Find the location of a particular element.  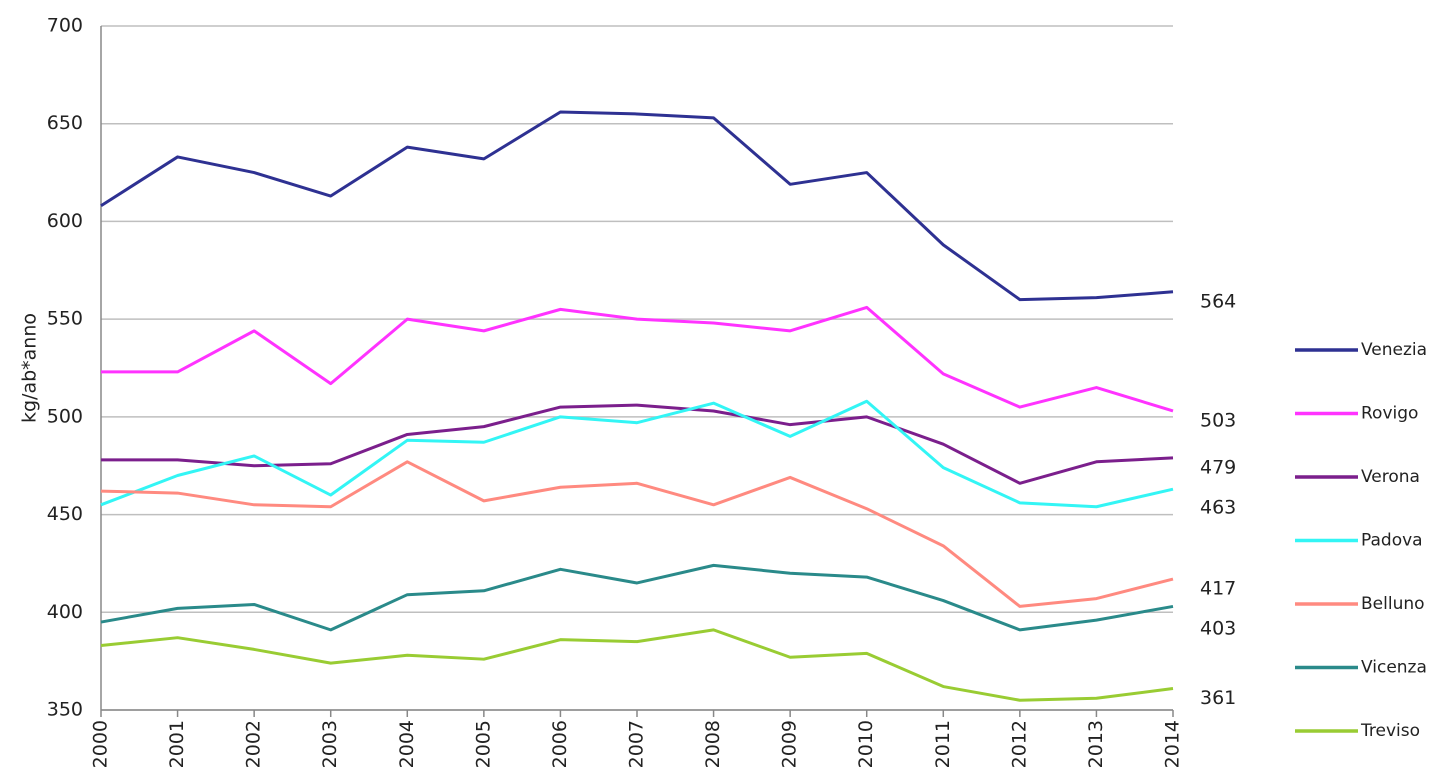

legend-label: Belluno is located at coordinates (1393, 604).